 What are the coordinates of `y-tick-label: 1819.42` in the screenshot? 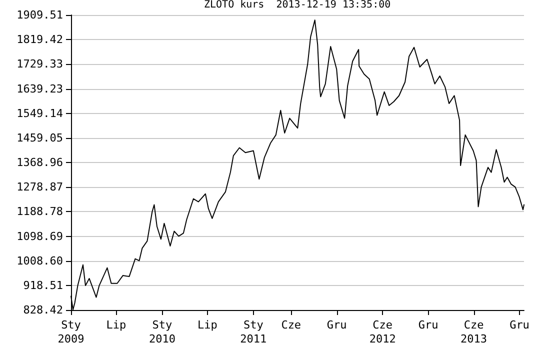 It's located at (39, 39).